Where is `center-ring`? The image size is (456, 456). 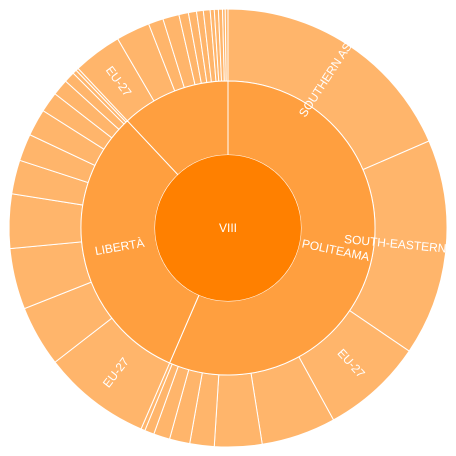
center-ring is located at coordinates (228, 228).